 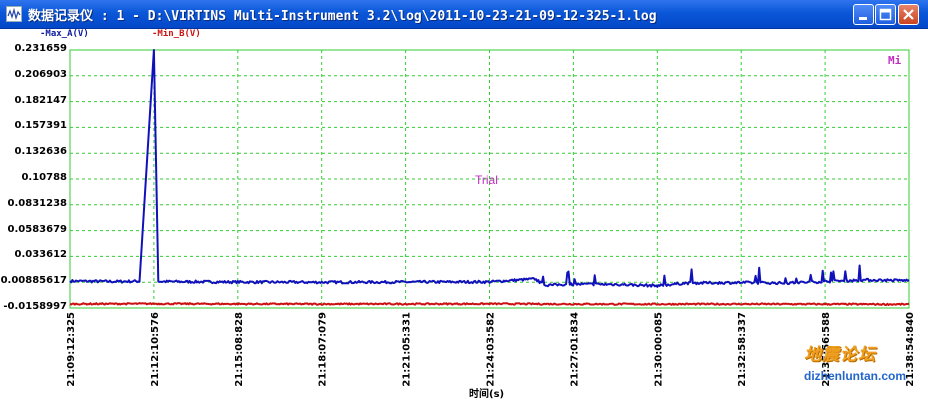 I want to click on x-axis-label: 时间(s), so click(x=487, y=394).